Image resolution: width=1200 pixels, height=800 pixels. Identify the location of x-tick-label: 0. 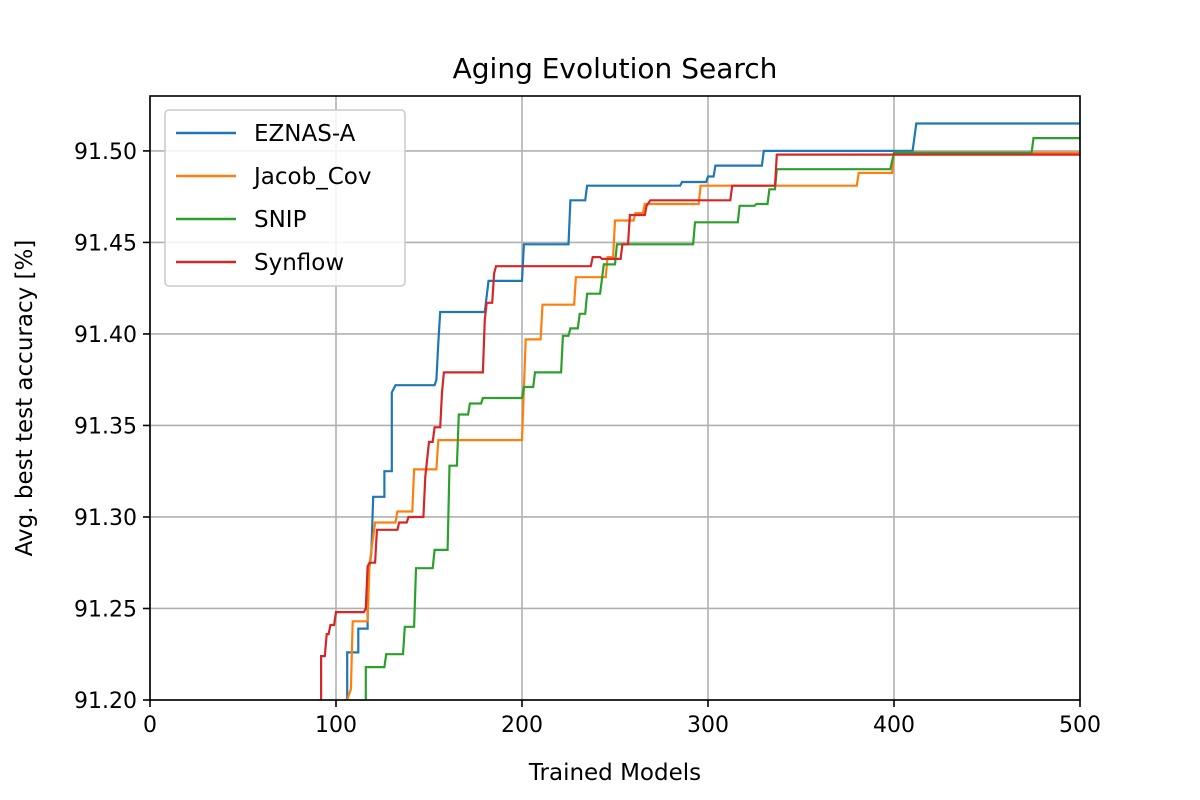
(150, 725).